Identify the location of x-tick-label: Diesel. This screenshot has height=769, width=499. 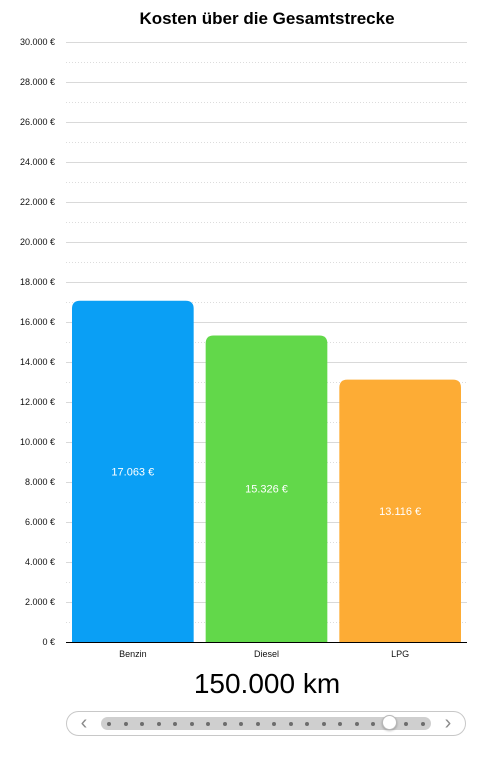
(266, 654).